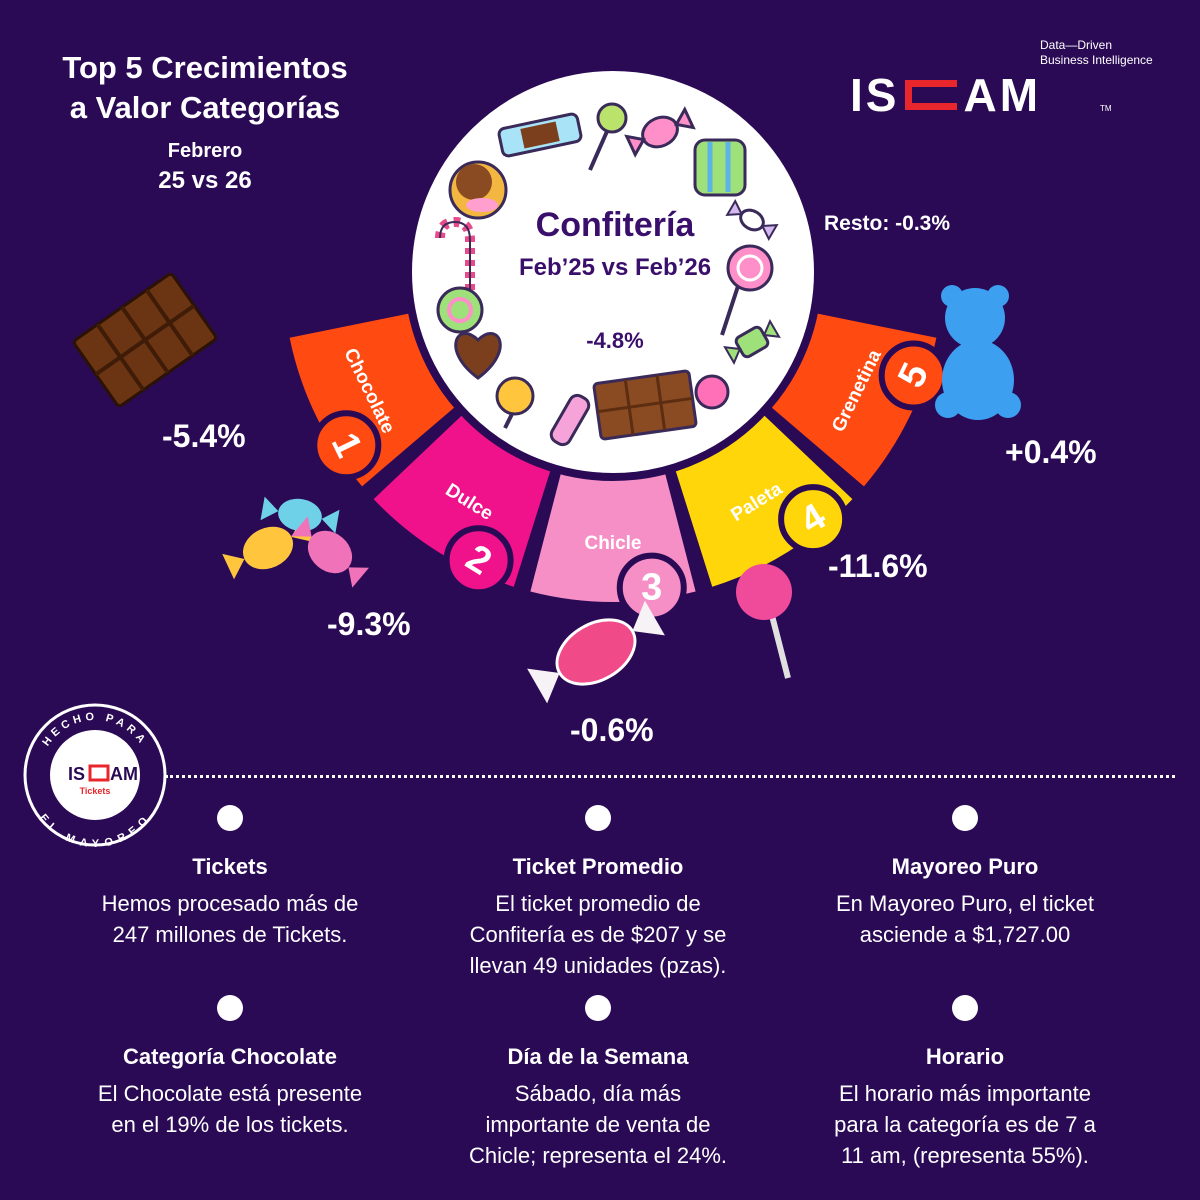 The width and height of the screenshot is (1200, 1200). I want to click on center-subtitle: Feb’25 vs Feb’26, so click(615, 267).